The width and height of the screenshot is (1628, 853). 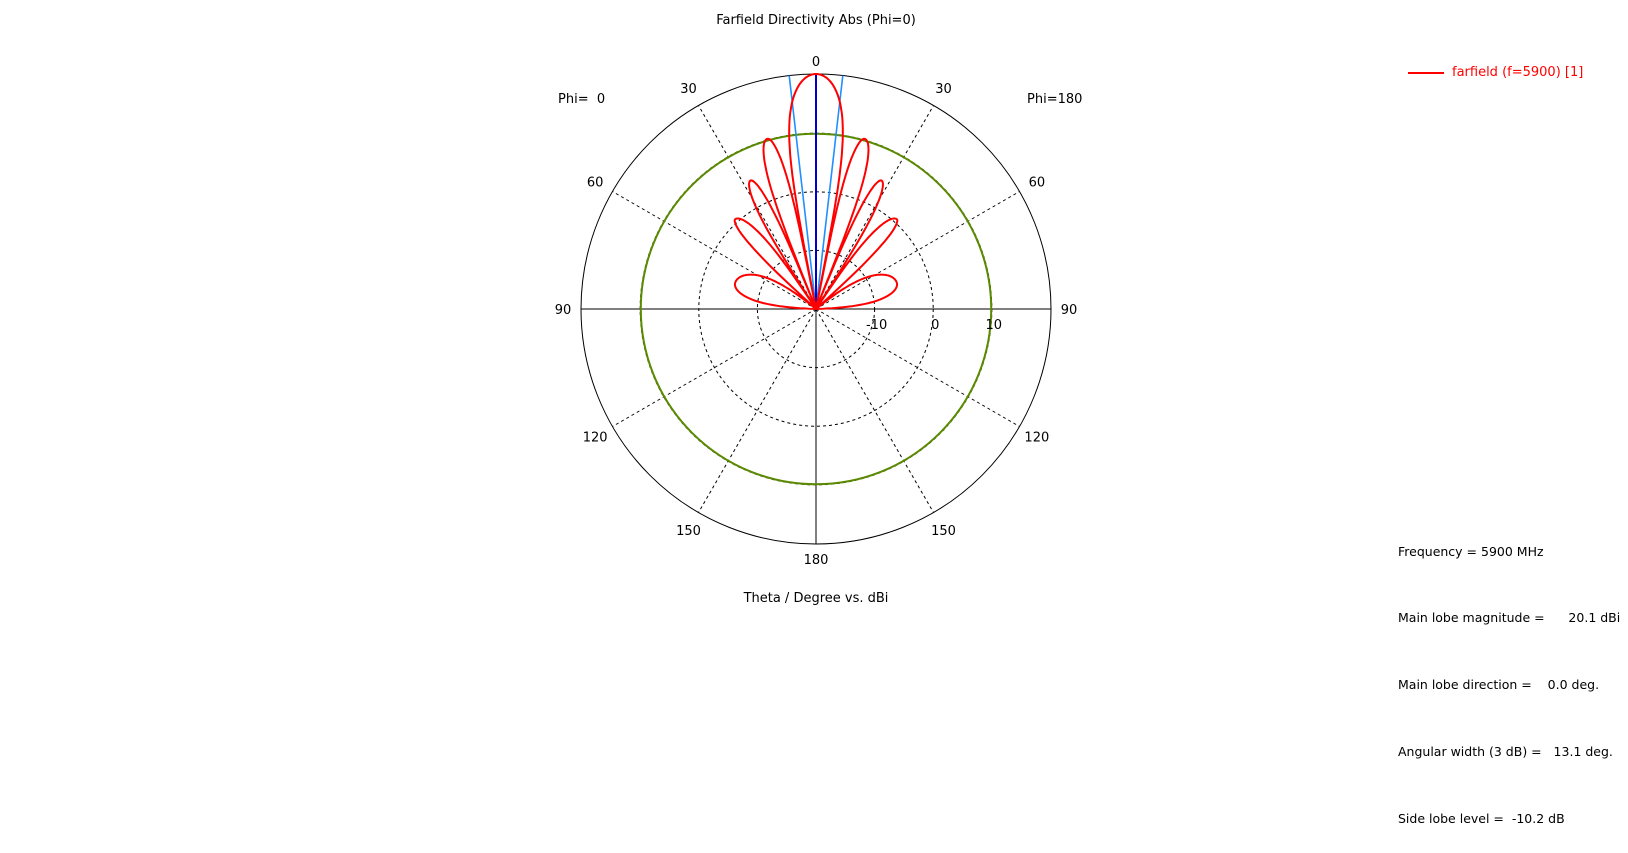 I want to click on spoke-60-left, so click(x=714, y=250).